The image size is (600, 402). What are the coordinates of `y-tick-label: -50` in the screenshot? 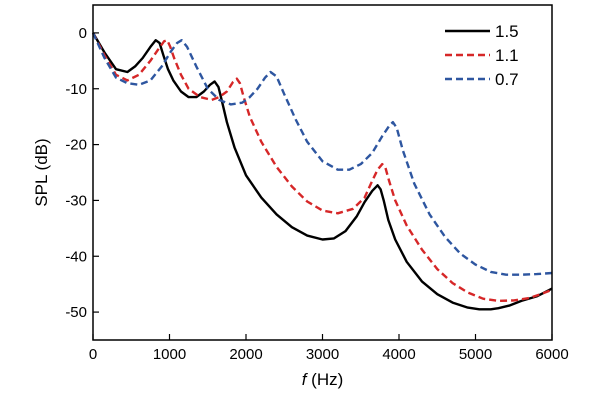 It's located at (76, 312).